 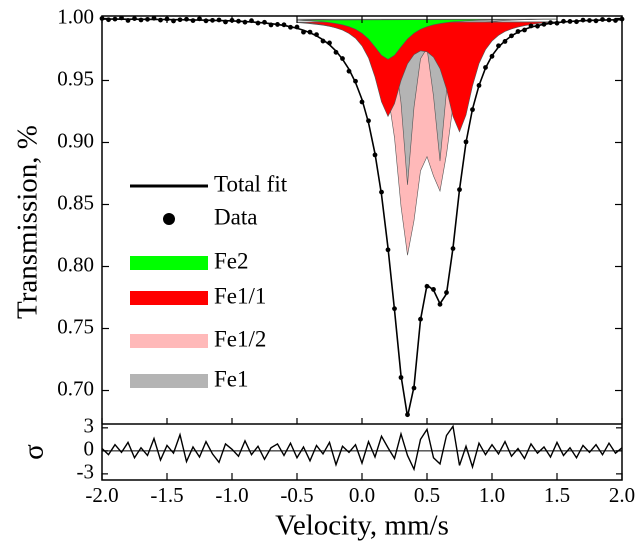 What do you see at coordinates (34, 452) in the screenshot?
I see `residual-axis-title: σ` at bounding box center [34, 452].